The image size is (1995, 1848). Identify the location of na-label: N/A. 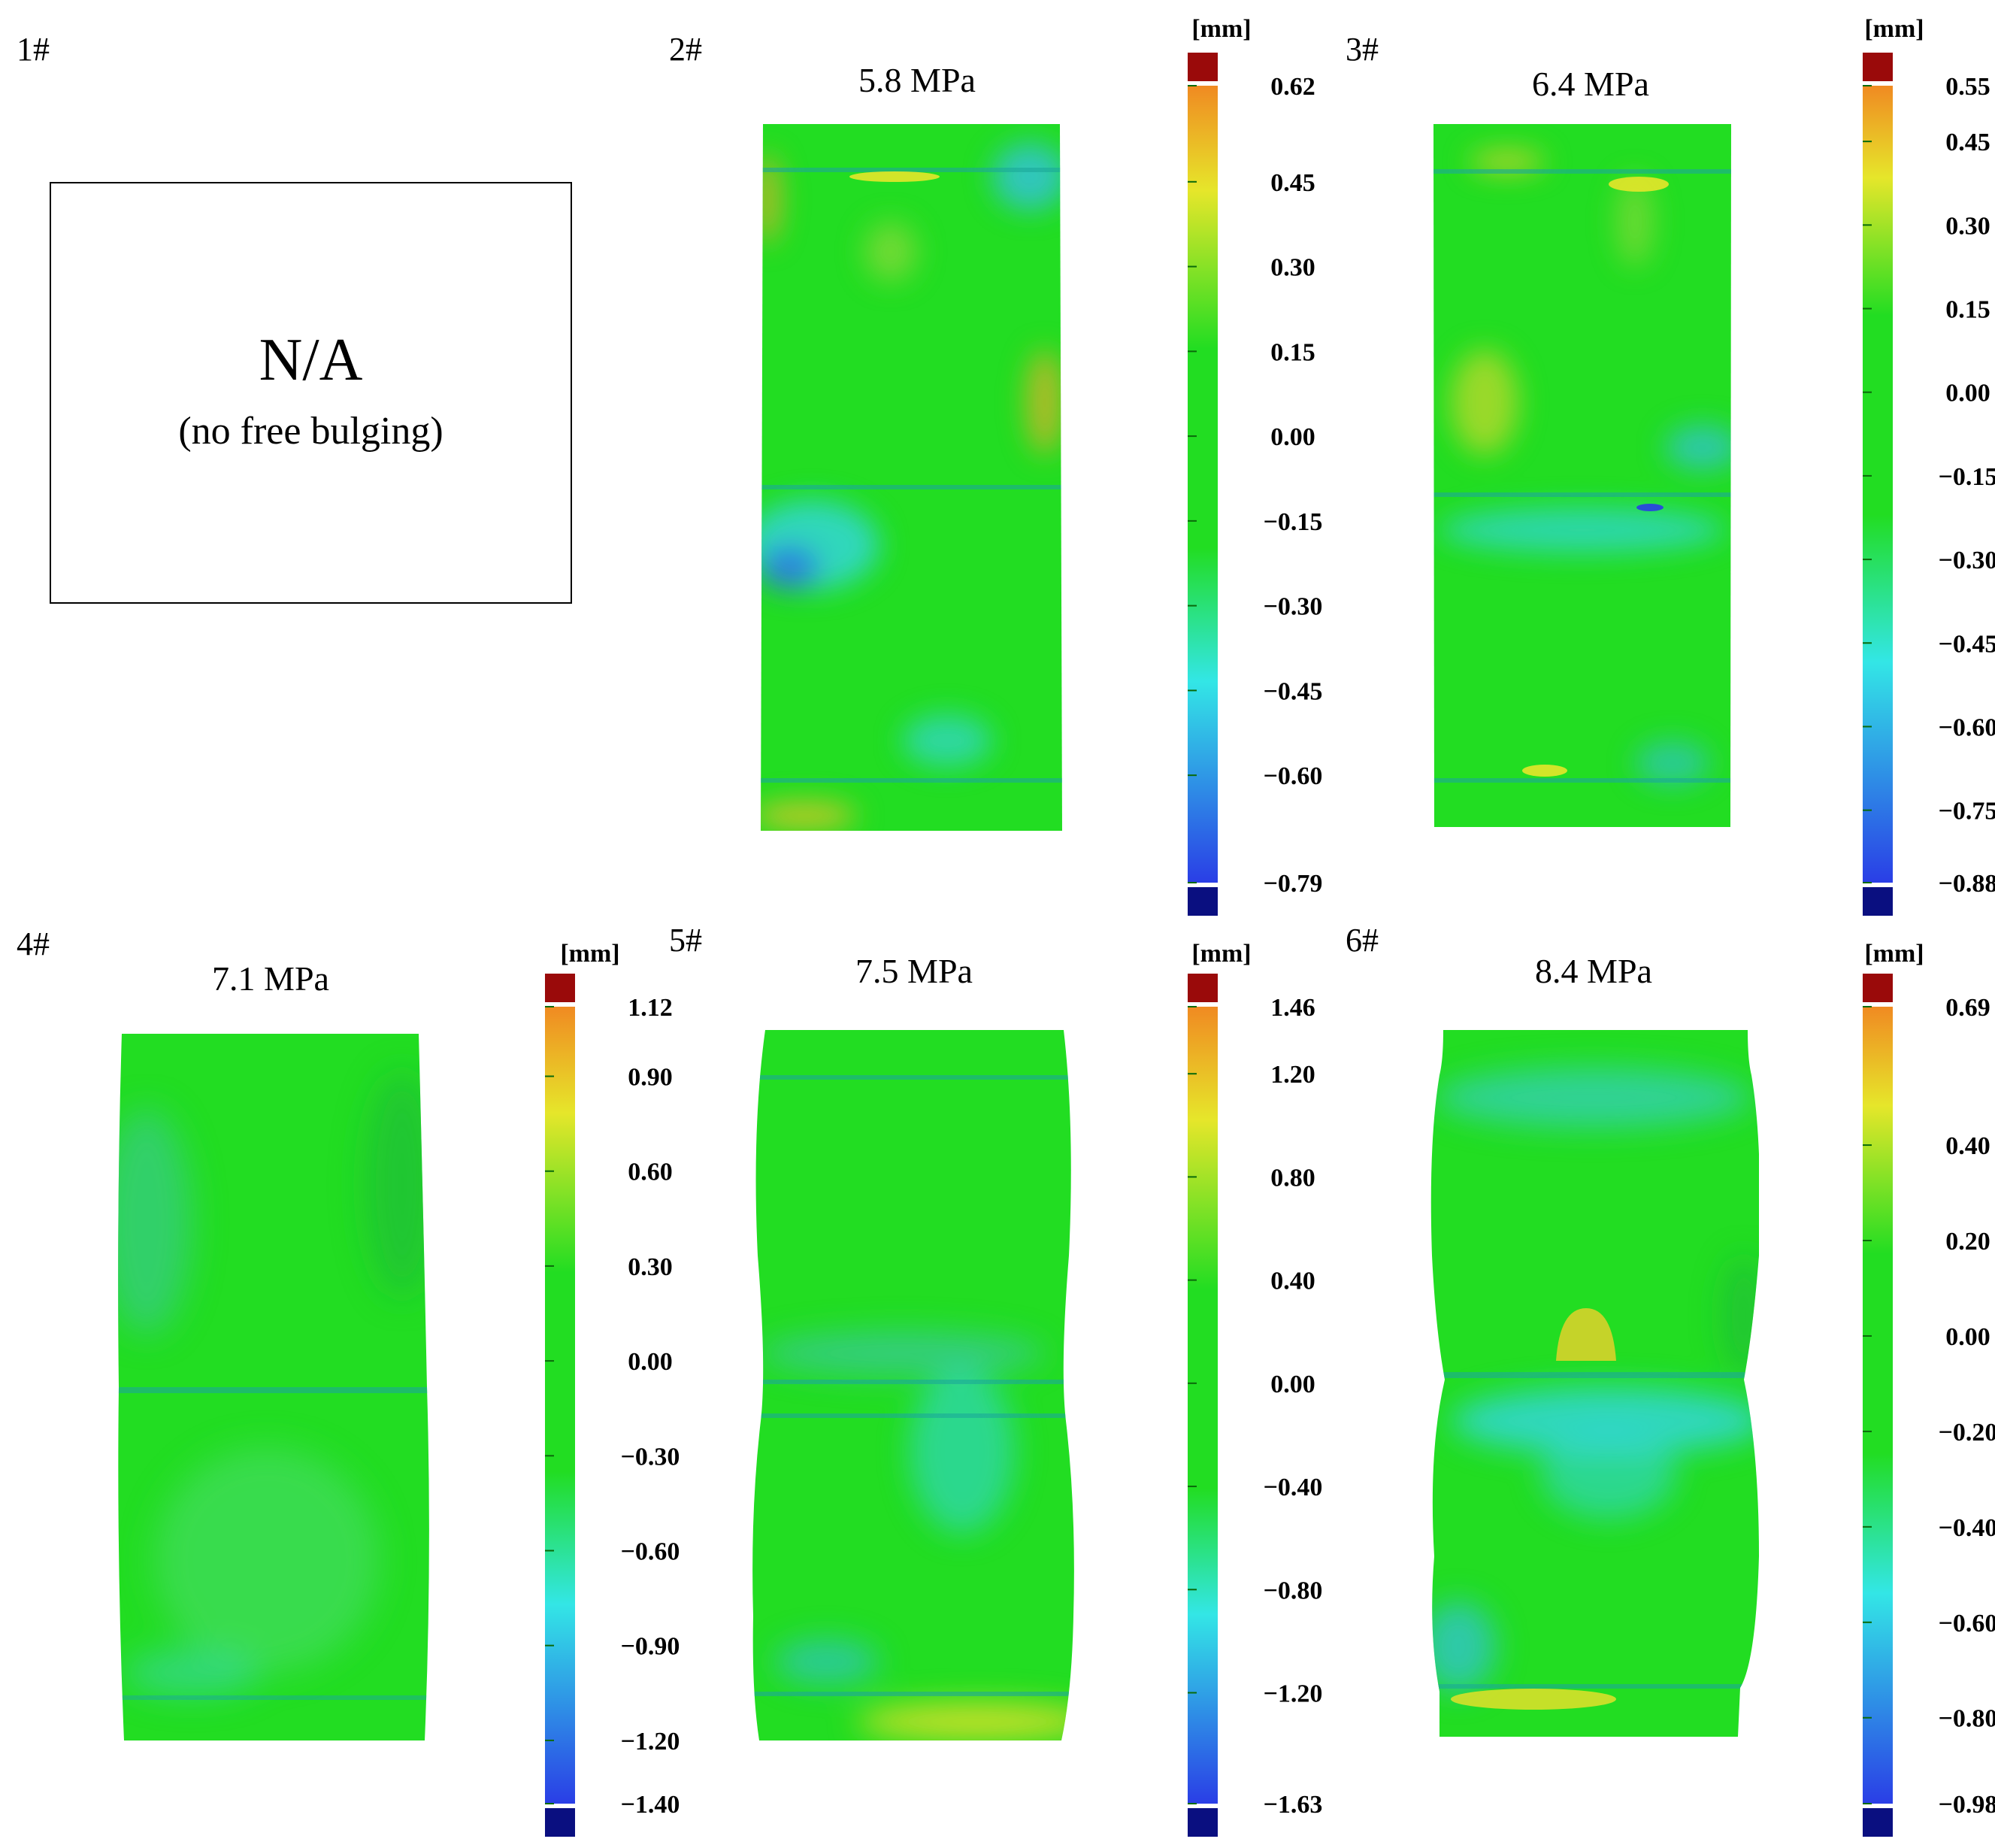
(311, 360).